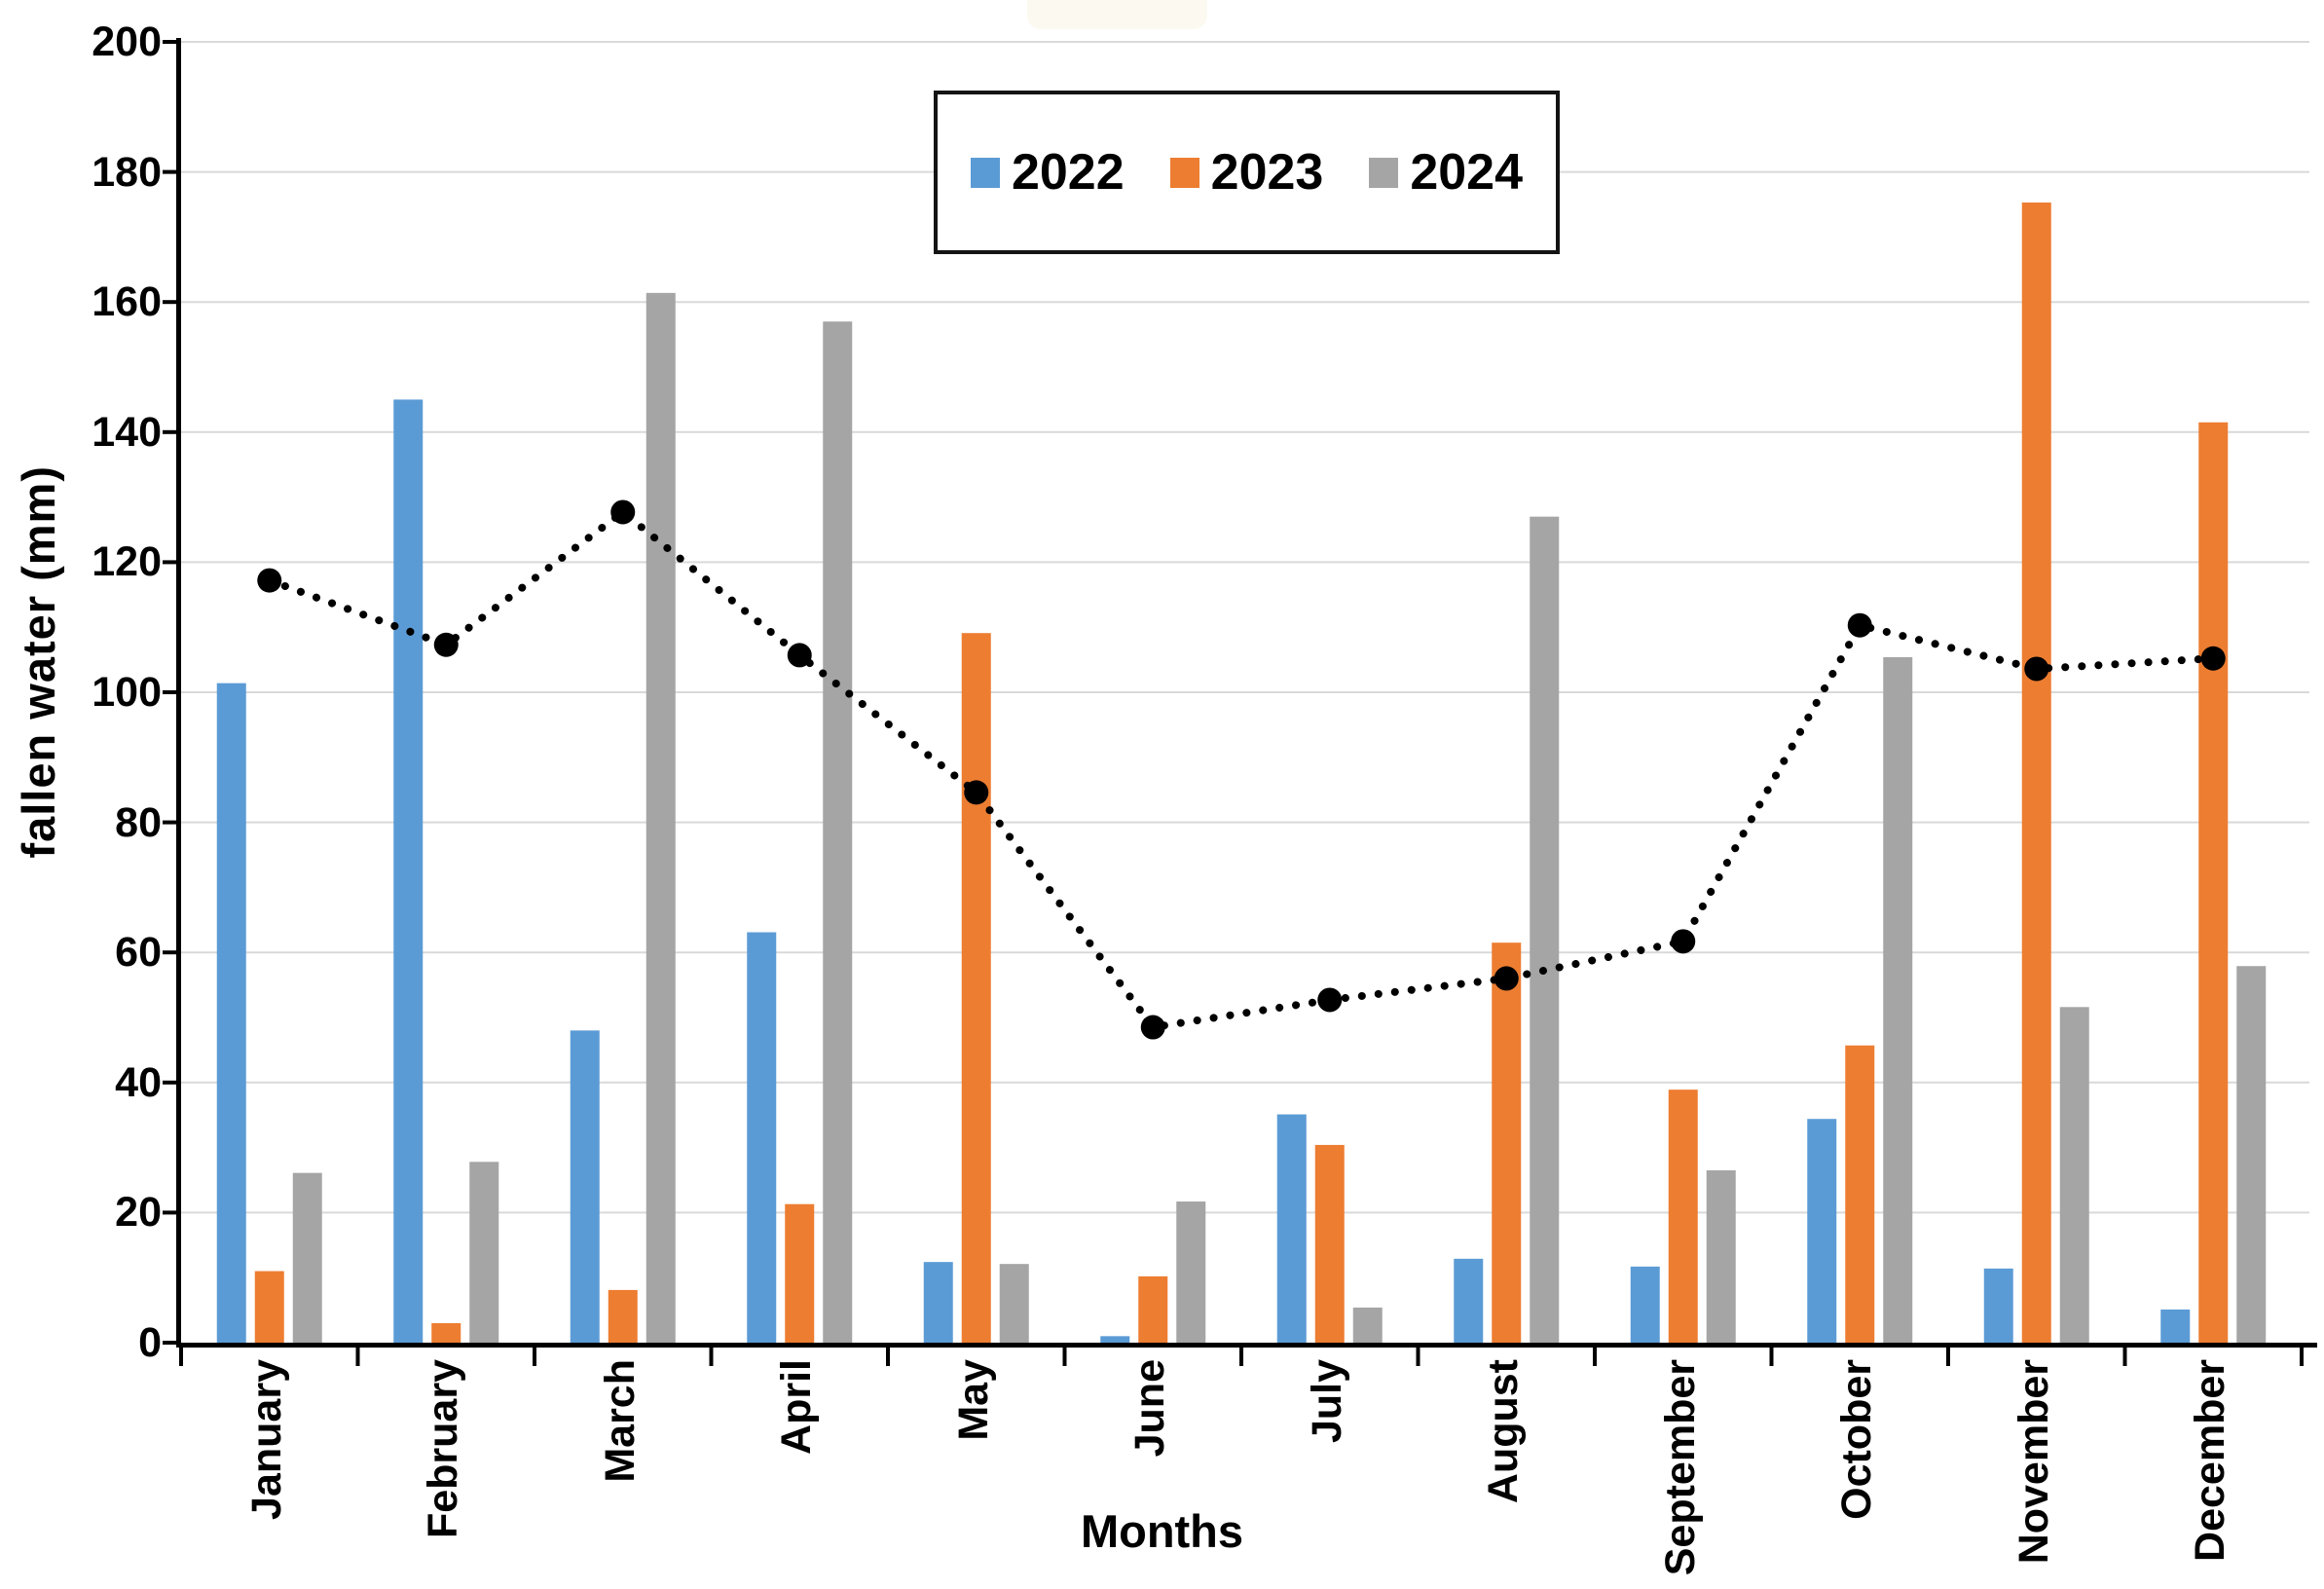 The width and height of the screenshot is (2324, 1589). I want to click on dotted-point-August, so click(1506, 978).